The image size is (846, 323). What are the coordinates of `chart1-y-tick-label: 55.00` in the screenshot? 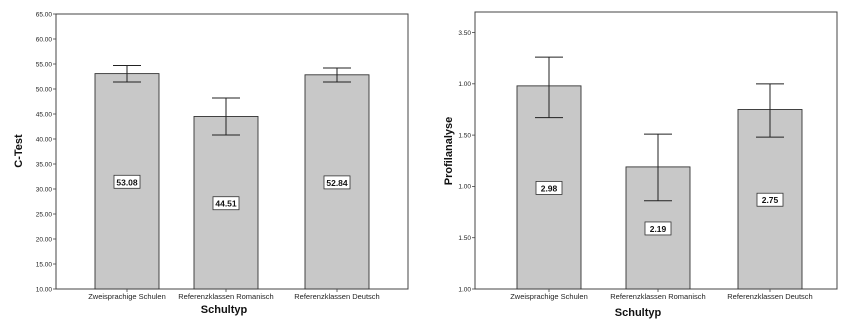 It's located at (44, 64).